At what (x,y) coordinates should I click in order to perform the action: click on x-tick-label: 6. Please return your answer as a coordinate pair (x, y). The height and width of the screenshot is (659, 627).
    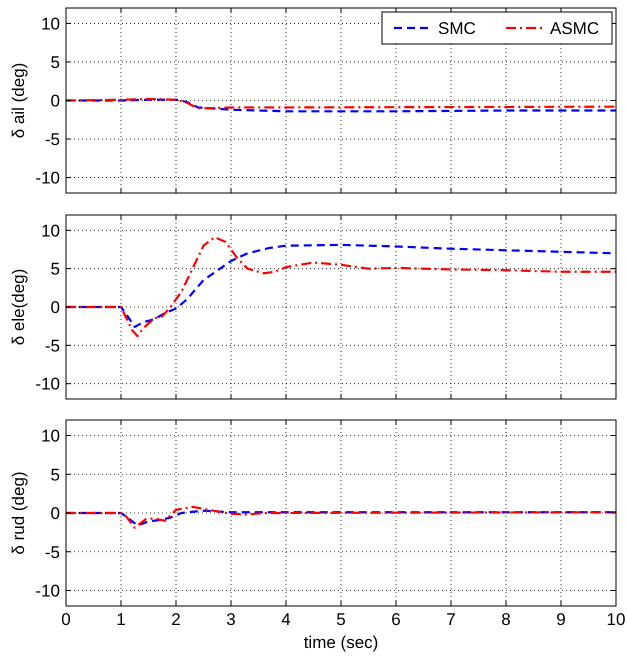
    Looking at the image, I should click on (396, 619).